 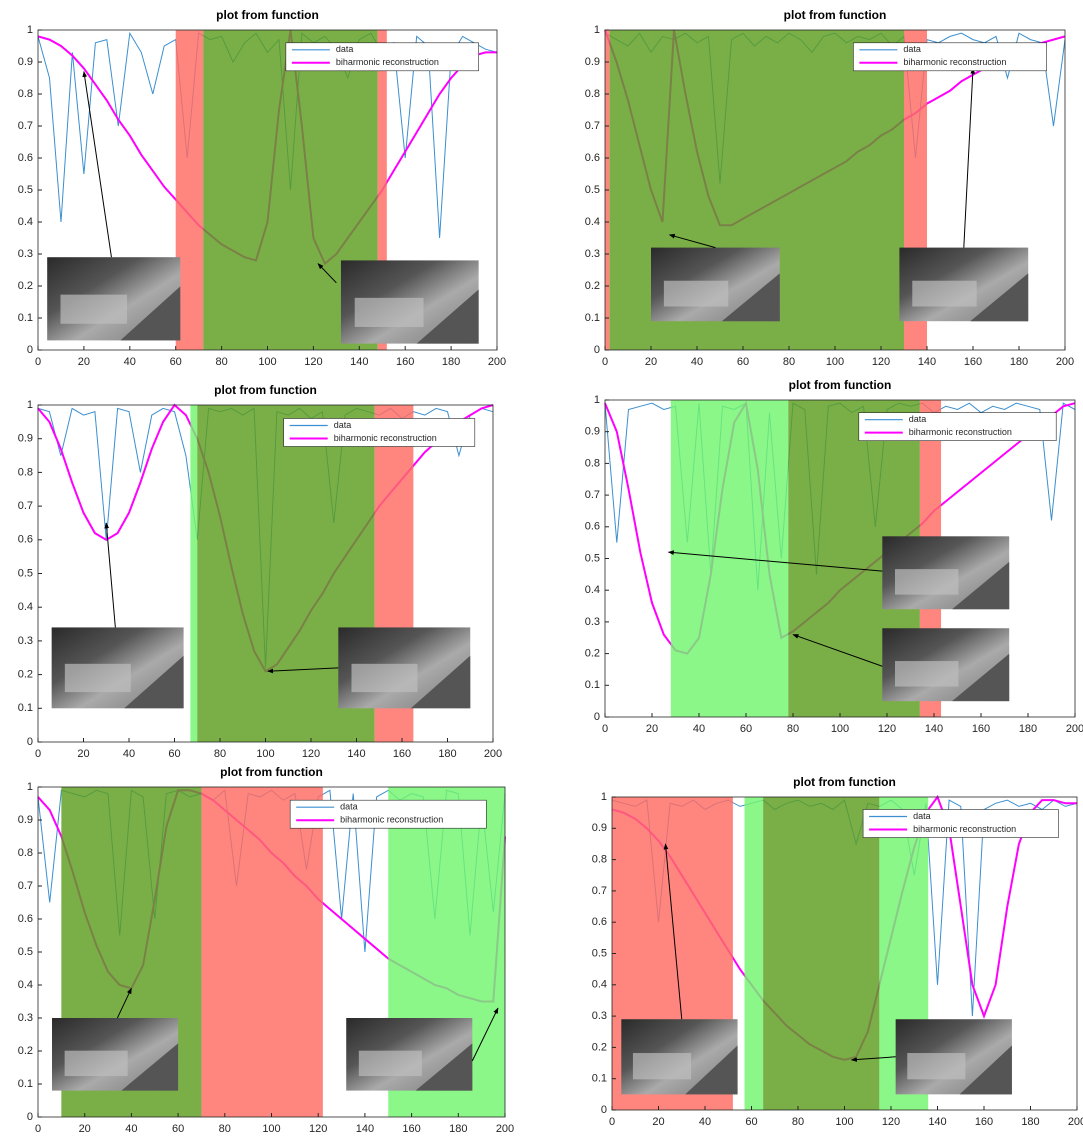 What do you see at coordinates (25, 820) in the screenshot?
I see `y-tick-label: 0.9` at bounding box center [25, 820].